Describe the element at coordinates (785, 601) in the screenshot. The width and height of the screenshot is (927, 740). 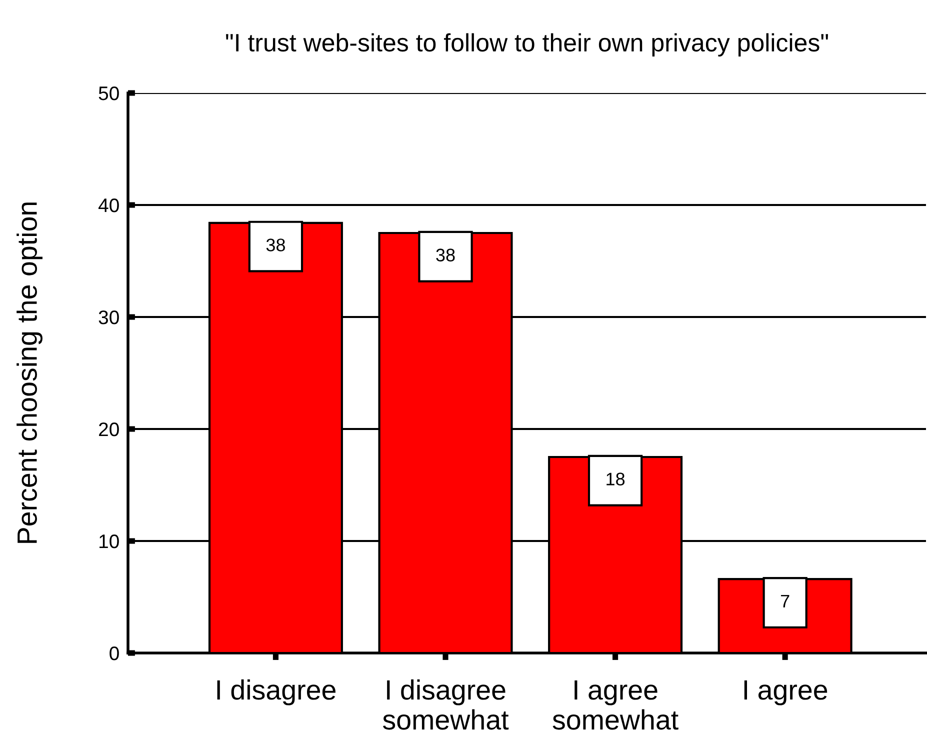
I see `data-label: 7` at that location.